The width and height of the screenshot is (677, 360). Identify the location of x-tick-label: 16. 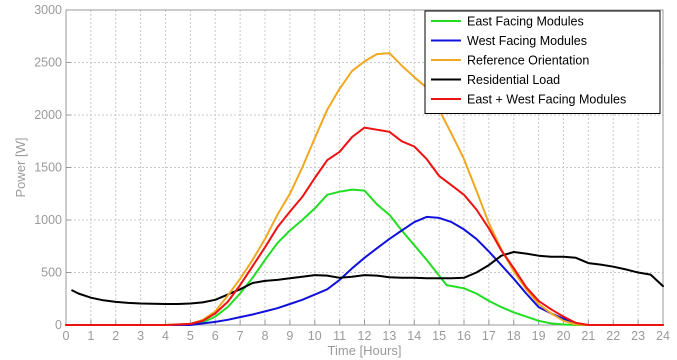
(464, 336).